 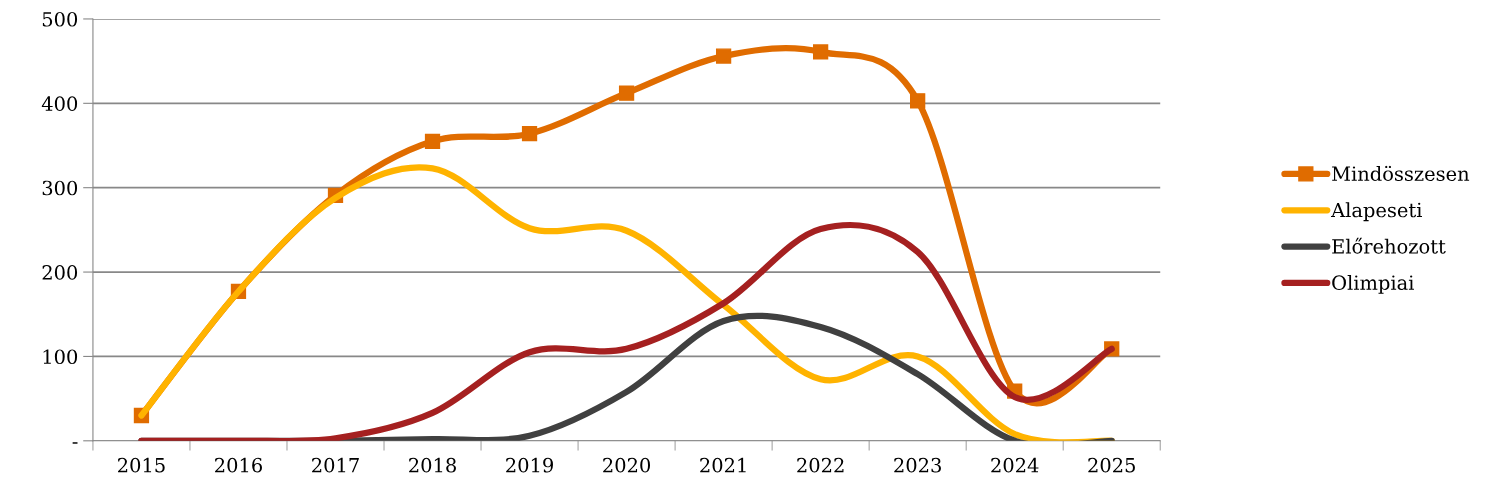 What do you see at coordinates (238, 465) in the screenshot?
I see `x-tick-label: 2016` at bounding box center [238, 465].